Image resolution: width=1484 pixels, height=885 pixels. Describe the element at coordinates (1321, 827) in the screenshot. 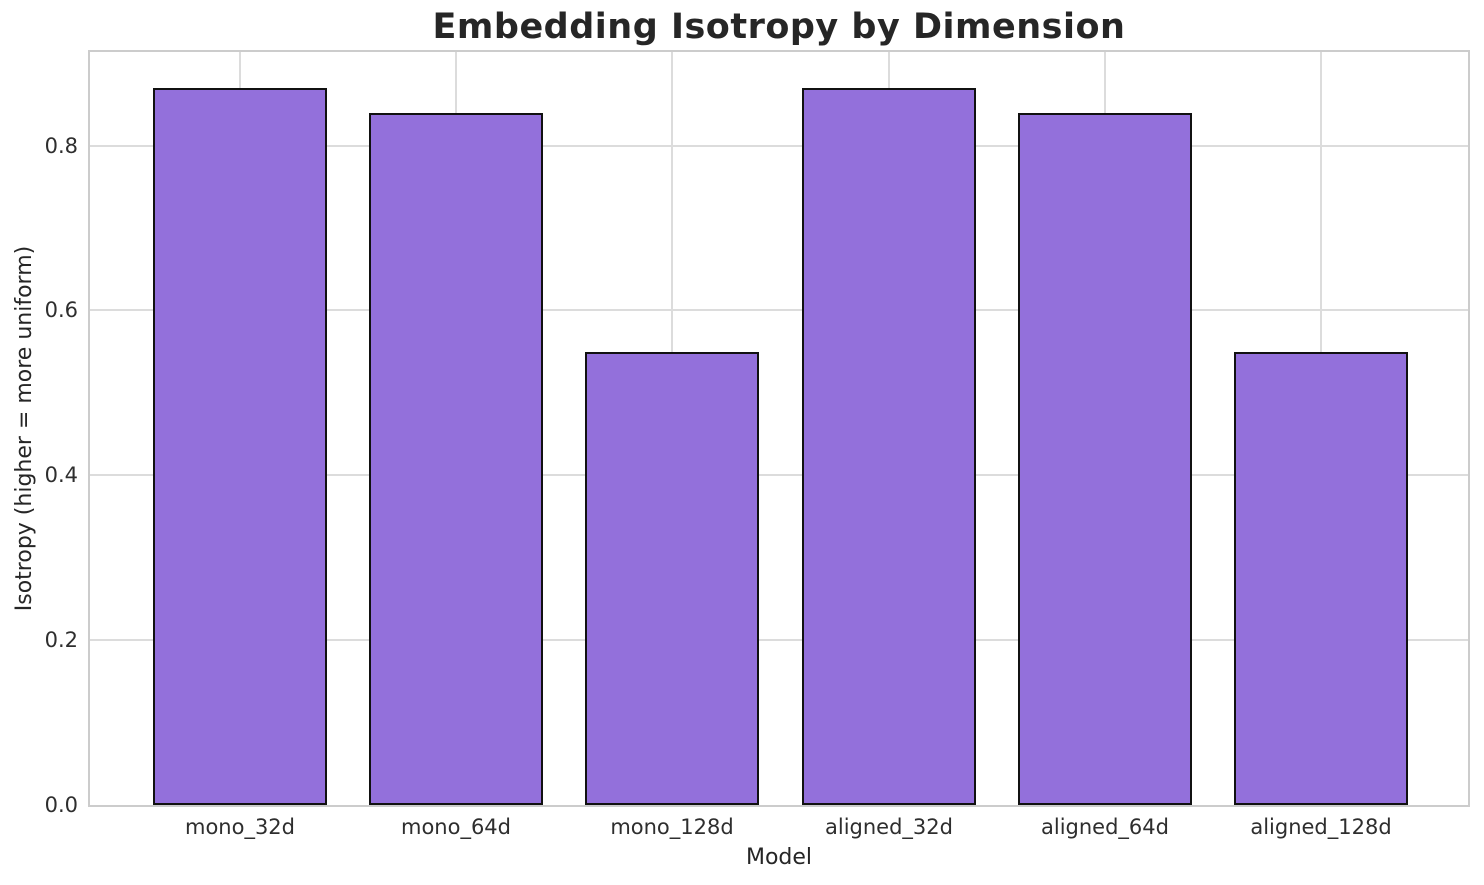

I see `x-tick-label-aligned_128d: aligned_128d` at that location.